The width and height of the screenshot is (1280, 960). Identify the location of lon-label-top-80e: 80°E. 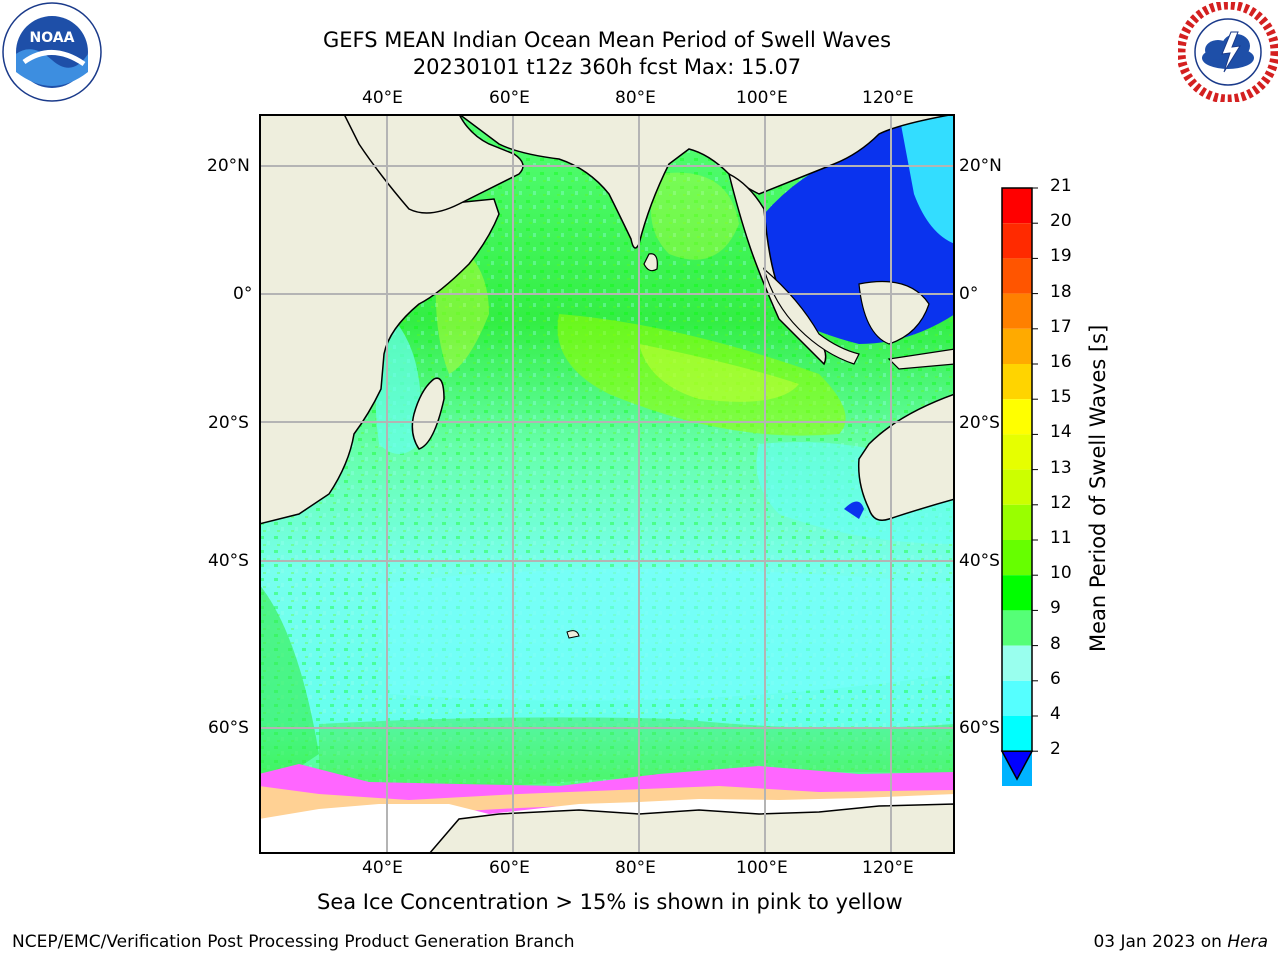
(635, 98).